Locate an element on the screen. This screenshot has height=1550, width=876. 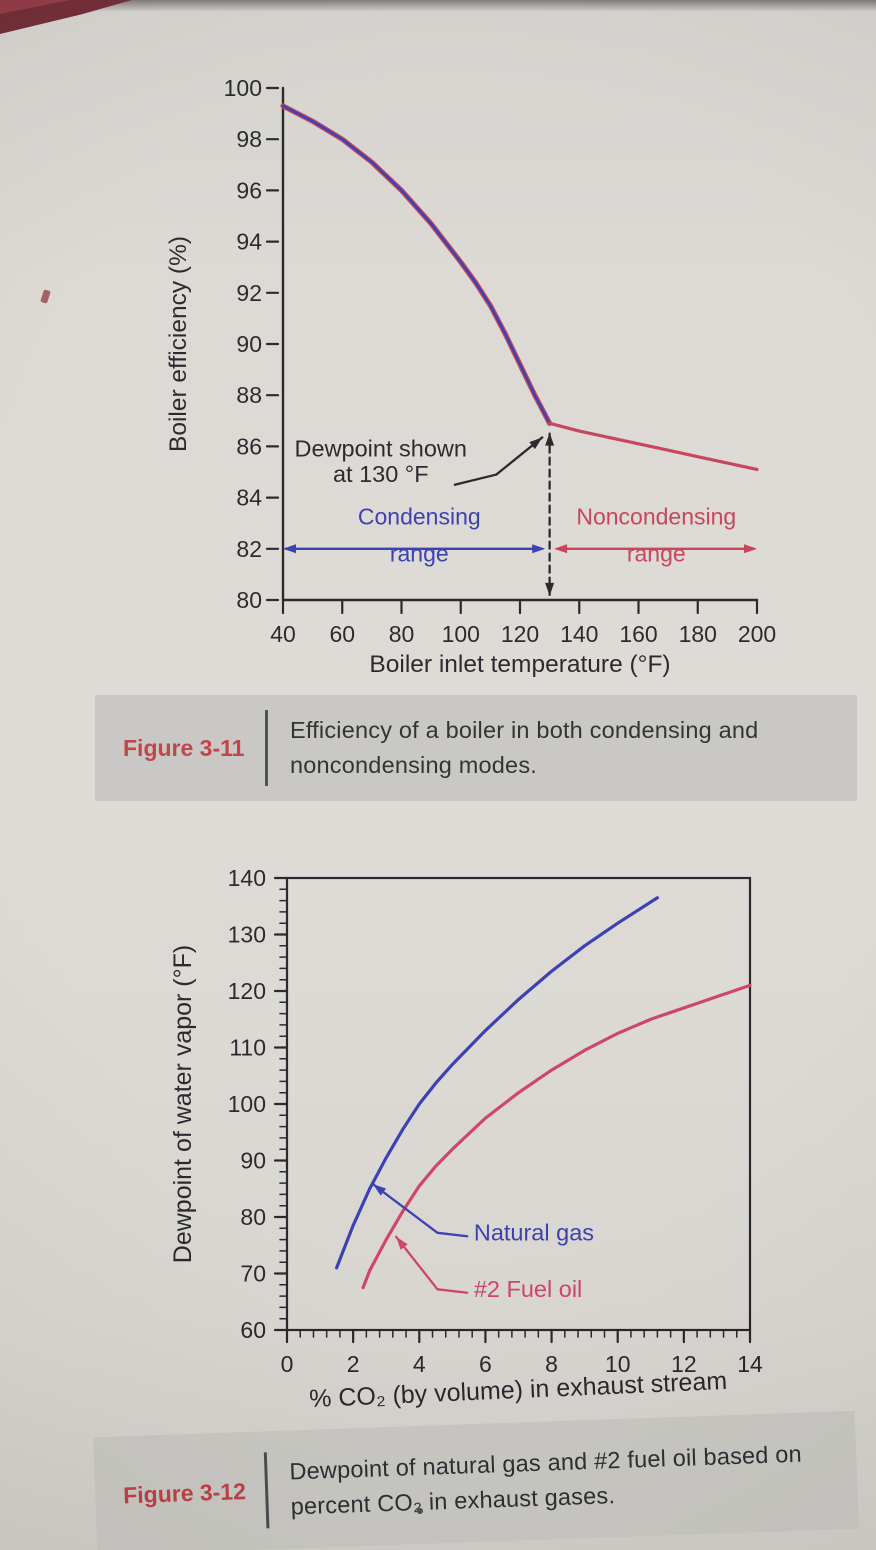
figure-3-11-label: Figure 3-11 is located at coordinates (184, 747).